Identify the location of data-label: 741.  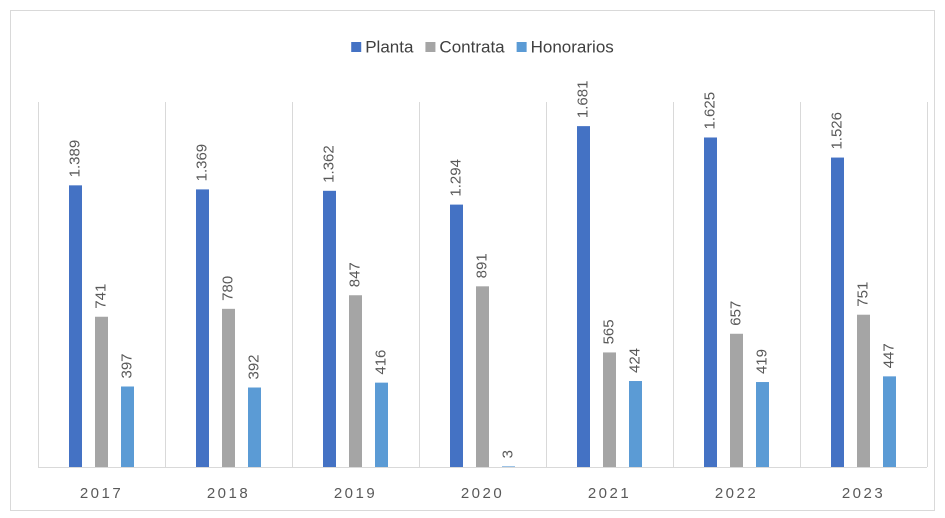
(100, 296).